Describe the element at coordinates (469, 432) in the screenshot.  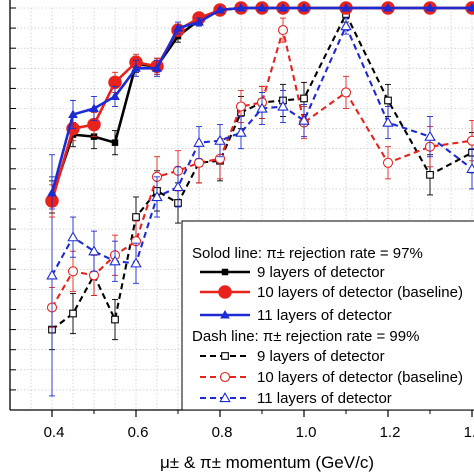
I see `x-tick-label: 1.4` at that location.